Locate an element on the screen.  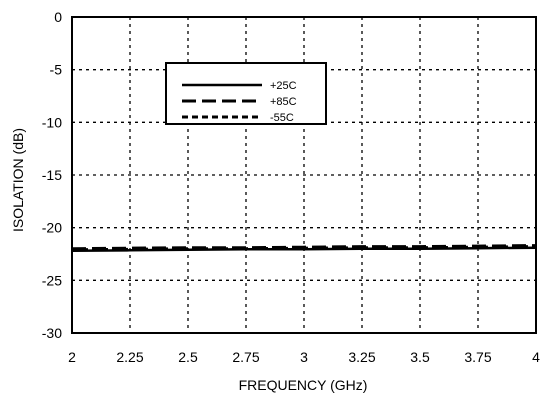
y-tick-label: -5 is located at coordinates (56, 70).